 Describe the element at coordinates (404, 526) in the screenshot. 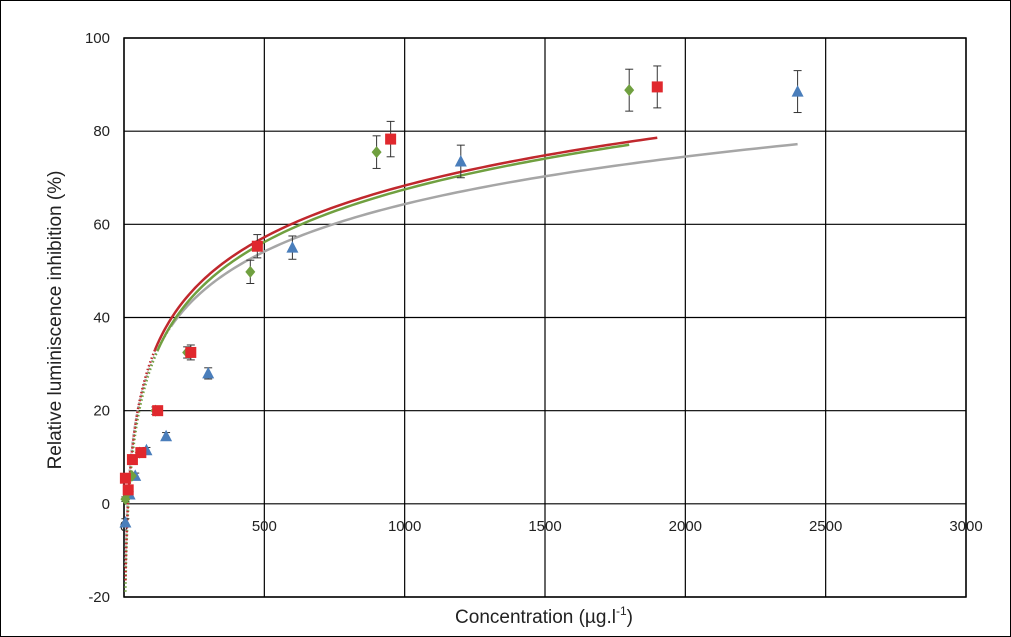

I see `x-tick-label: 1000` at that location.